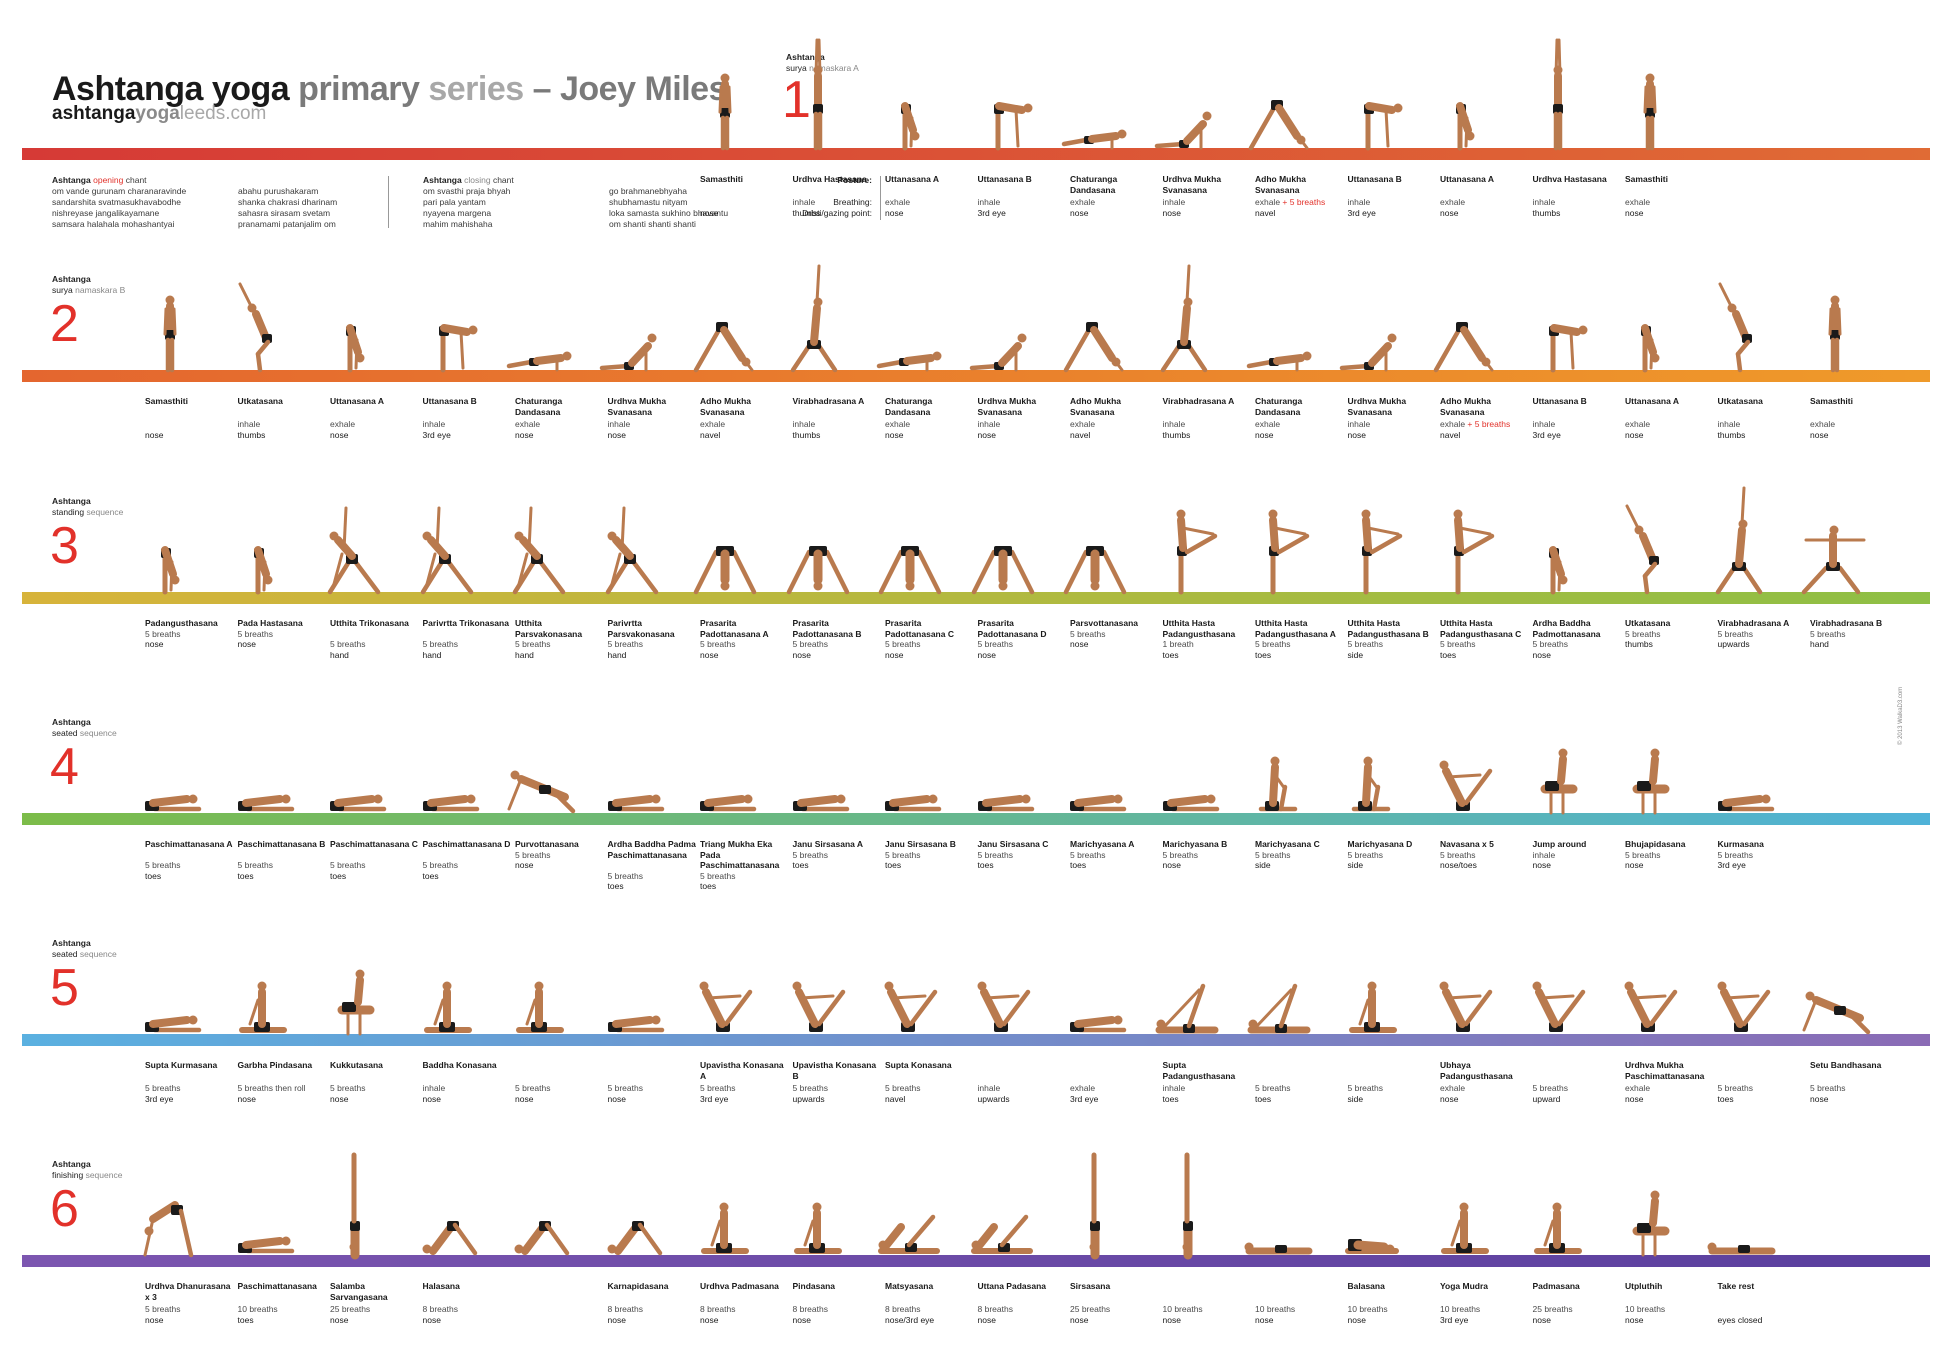 The height and width of the screenshot is (1364, 1952). I want to click on pose-label: Urdhva Hastasana inhale thumbs, so click(838, 196).